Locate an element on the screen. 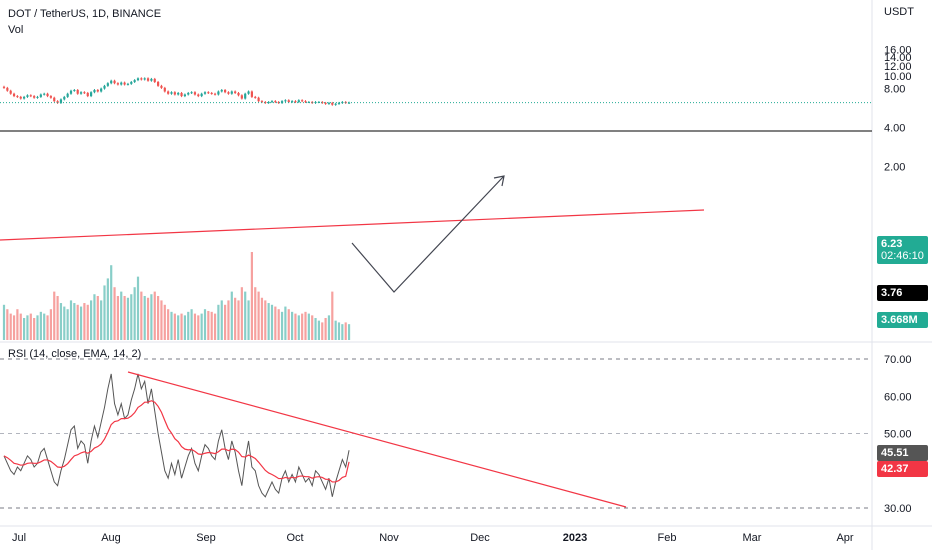  time-tick-label: Apr is located at coordinates (844, 538).